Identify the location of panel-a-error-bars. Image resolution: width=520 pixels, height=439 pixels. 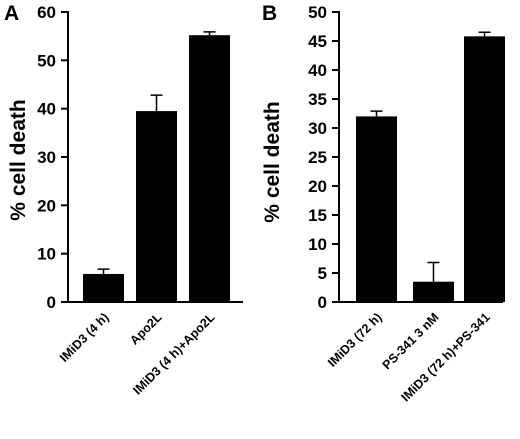
(156, 152).